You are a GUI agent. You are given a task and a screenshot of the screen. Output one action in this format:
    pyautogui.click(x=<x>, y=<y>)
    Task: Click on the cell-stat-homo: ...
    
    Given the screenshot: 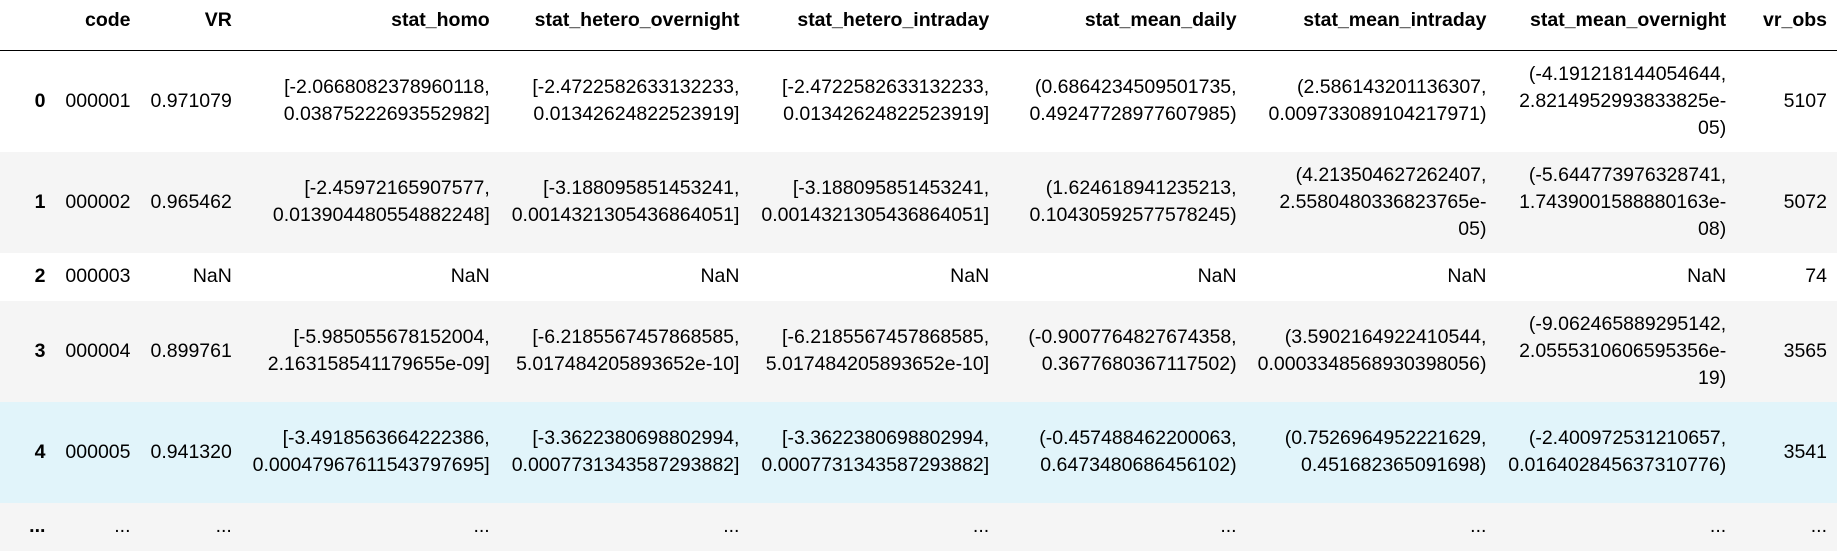 What is the action you would take?
    pyautogui.click(x=481, y=526)
    